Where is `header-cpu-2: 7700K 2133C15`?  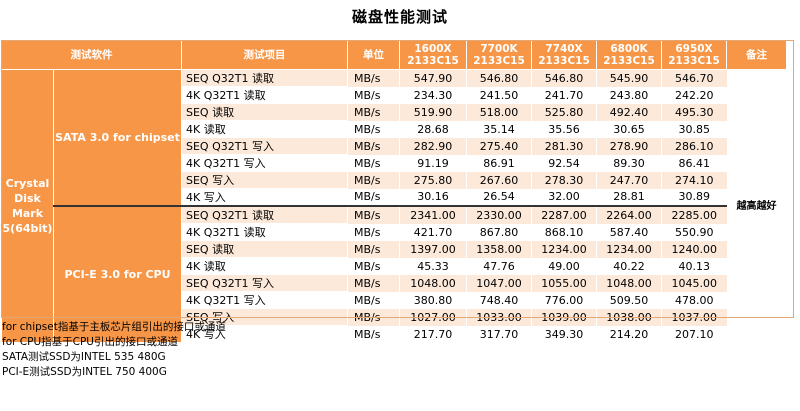
header-cpu-2: 7700K 2133C15 is located at coordinates (499, 55).